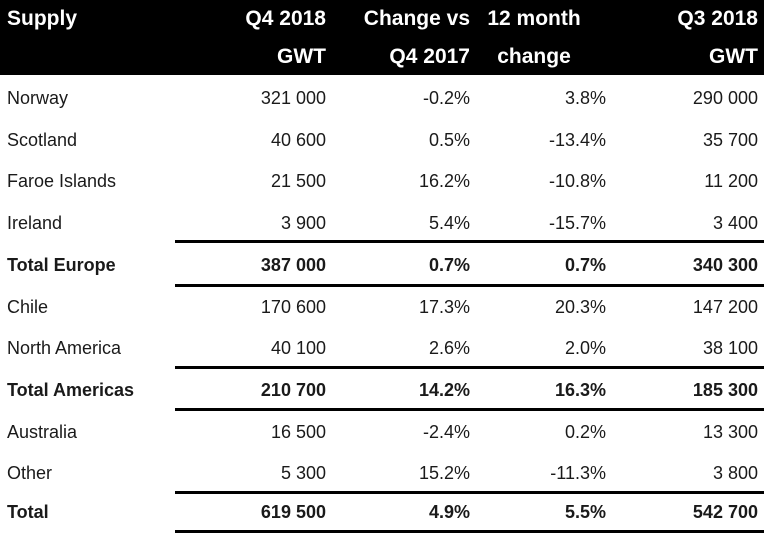 The height and width of the screenshot is (538, 764). Describe the element at coordinates (382, 473) in the screenshot. I see `table-row: Other 5 300 15.2% -11.3% 3 800` at that location.